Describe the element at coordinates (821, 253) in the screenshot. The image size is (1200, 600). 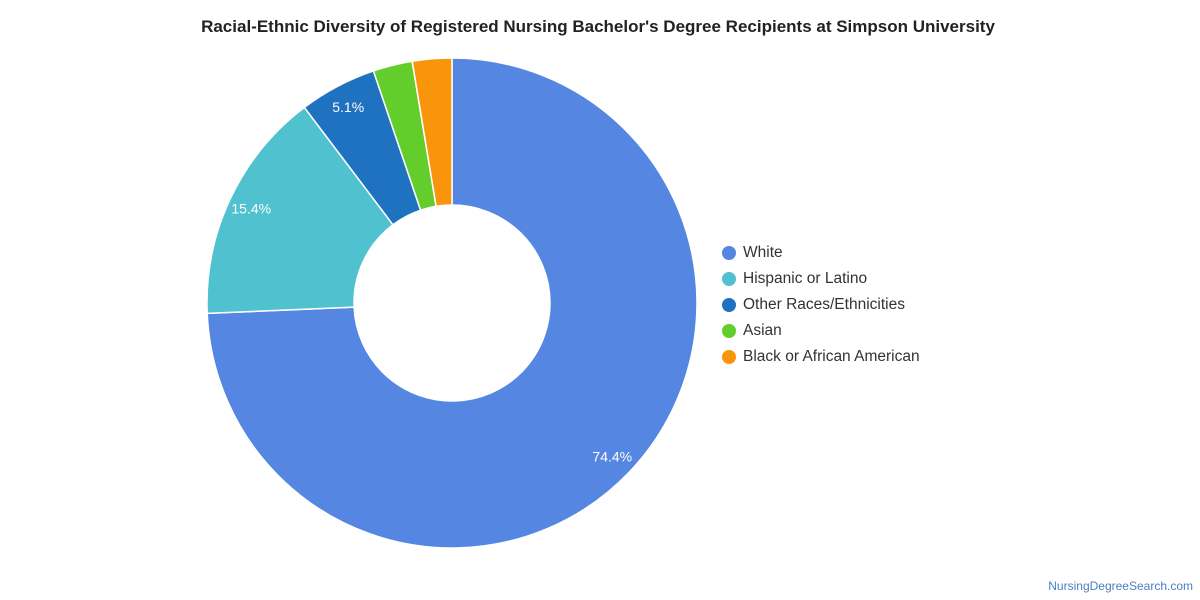
I see `legend-item-white: White` at that location.